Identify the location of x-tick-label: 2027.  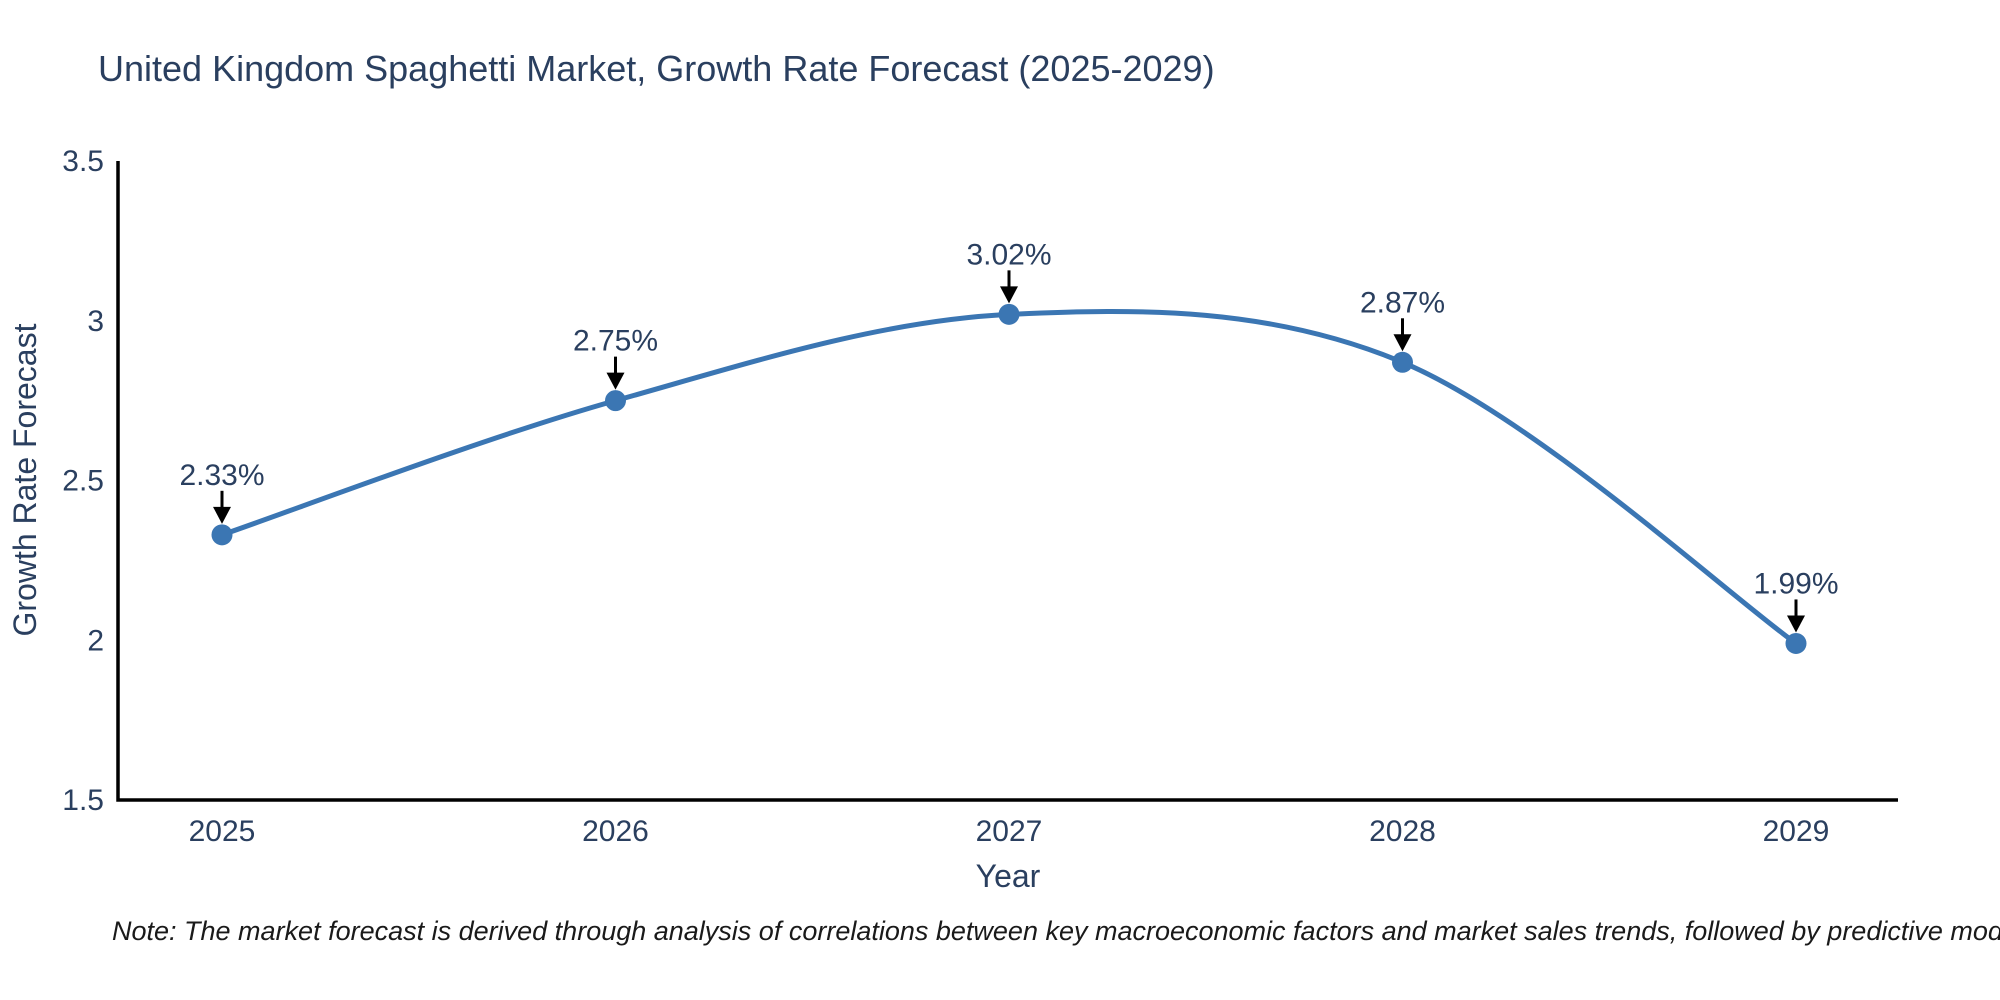
(1009, 831).